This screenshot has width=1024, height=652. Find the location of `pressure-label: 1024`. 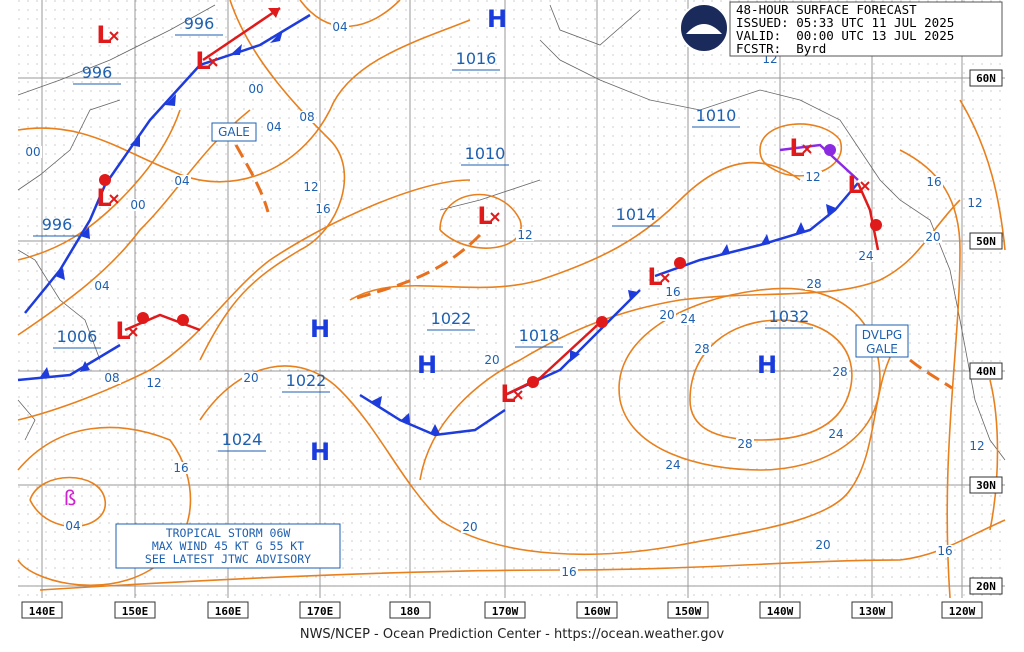

pressure-label: 1024 is located at coordinates (242, 439).